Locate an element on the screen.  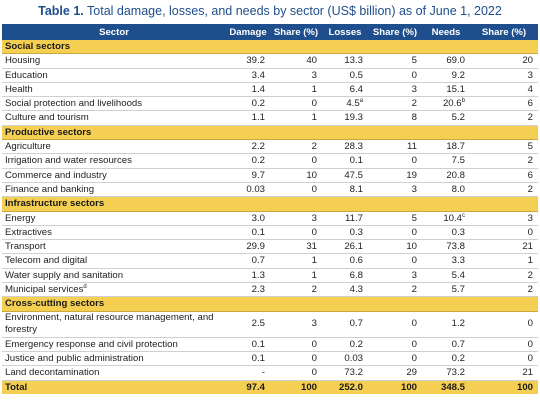
needs-cell-value: 9.2 is located at coordinates (458, 75).